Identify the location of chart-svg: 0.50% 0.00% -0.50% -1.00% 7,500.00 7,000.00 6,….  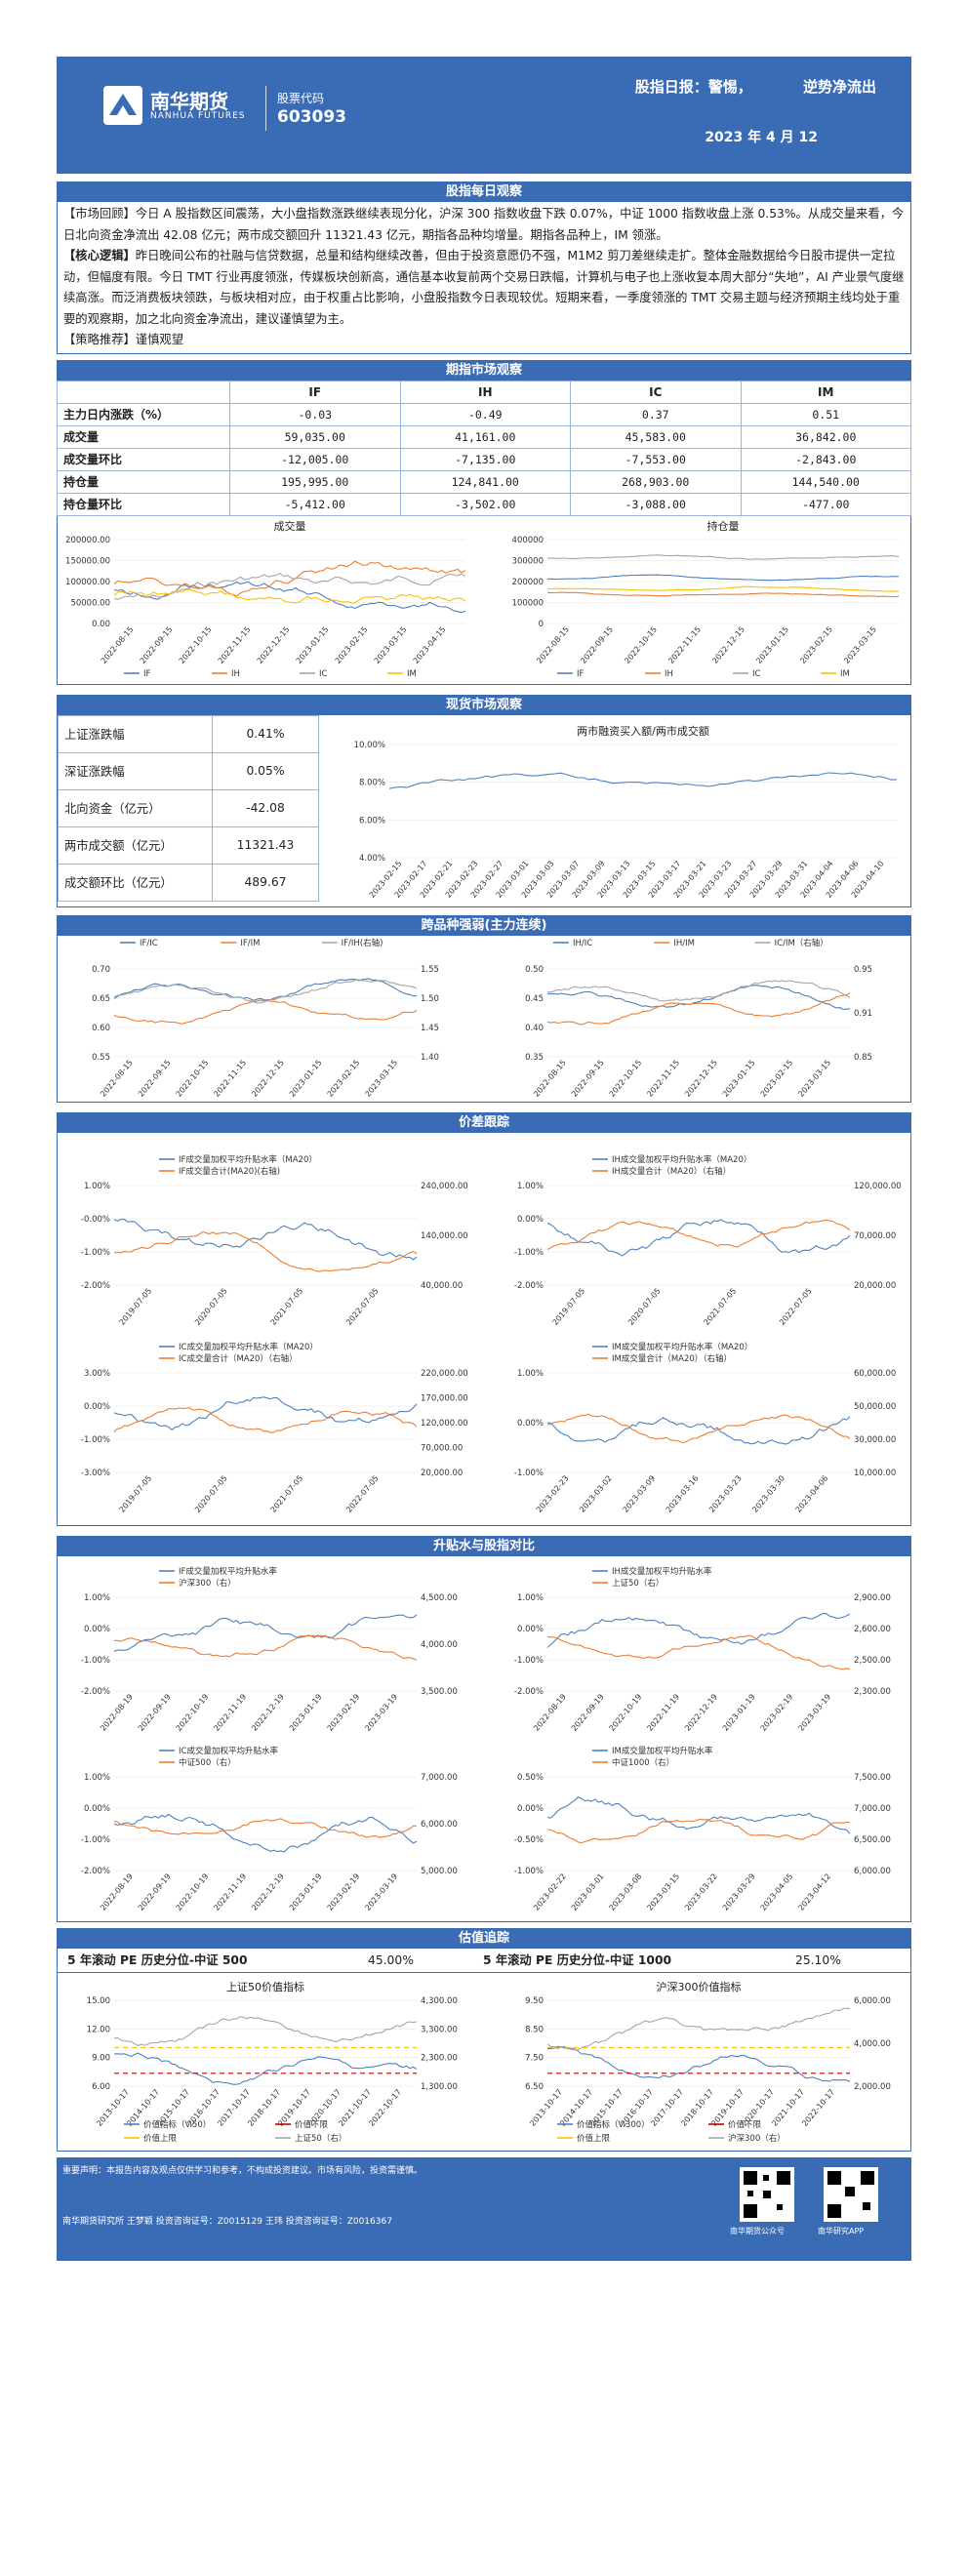
(702, 1829).